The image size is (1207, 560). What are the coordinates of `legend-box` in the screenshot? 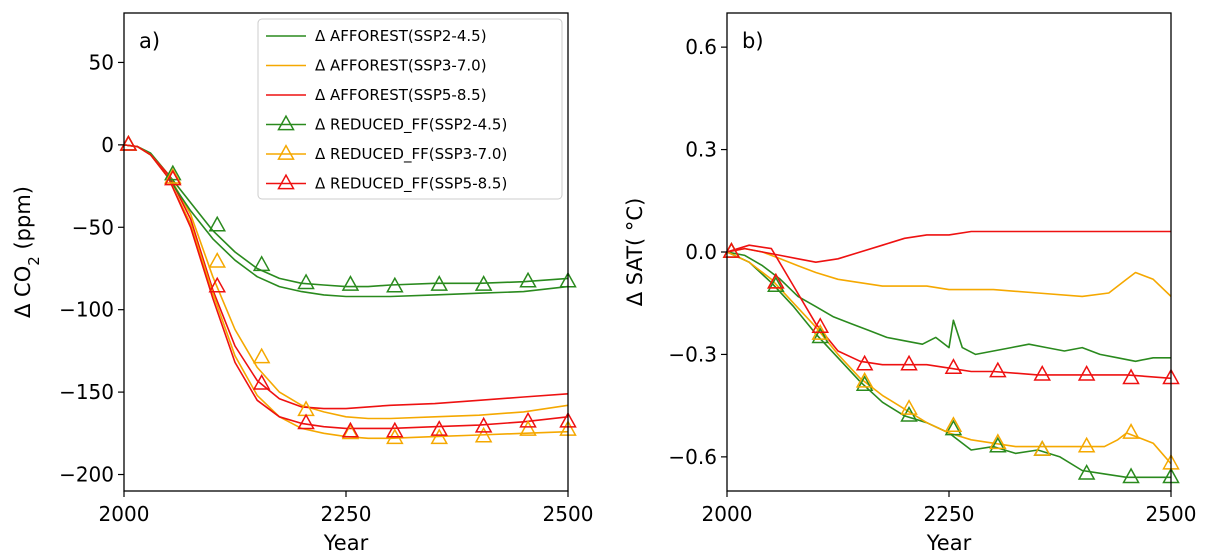 It's located at (410, 109).